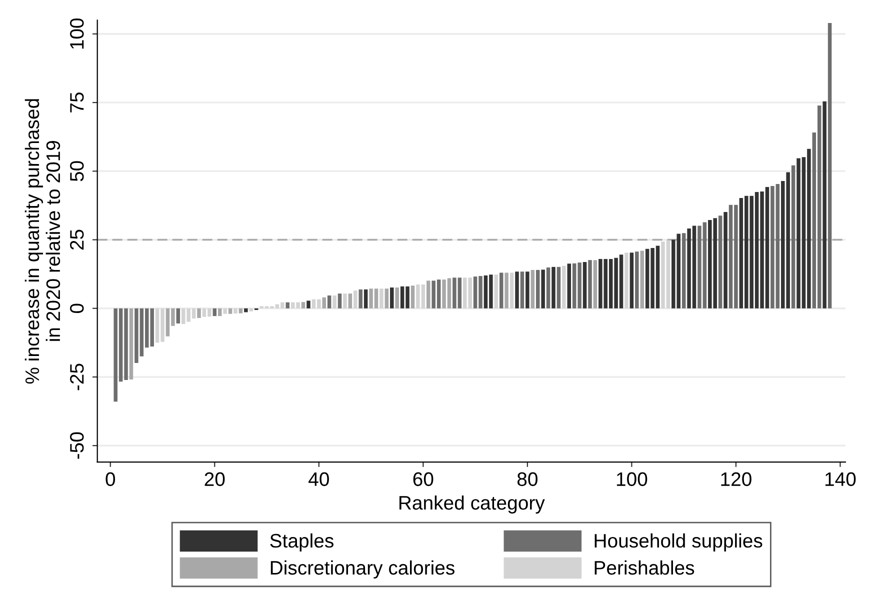  Describe the element at coordinates (472, 504) in the screenshot. I see `x-axis-title: Ranked category` at that location.